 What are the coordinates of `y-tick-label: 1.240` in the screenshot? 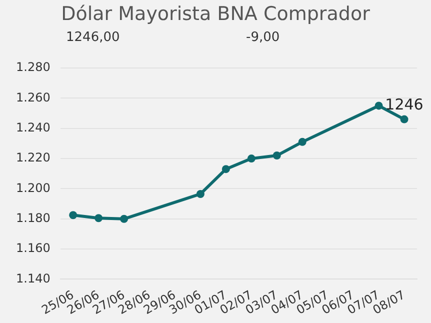 It's located at (33, 127).